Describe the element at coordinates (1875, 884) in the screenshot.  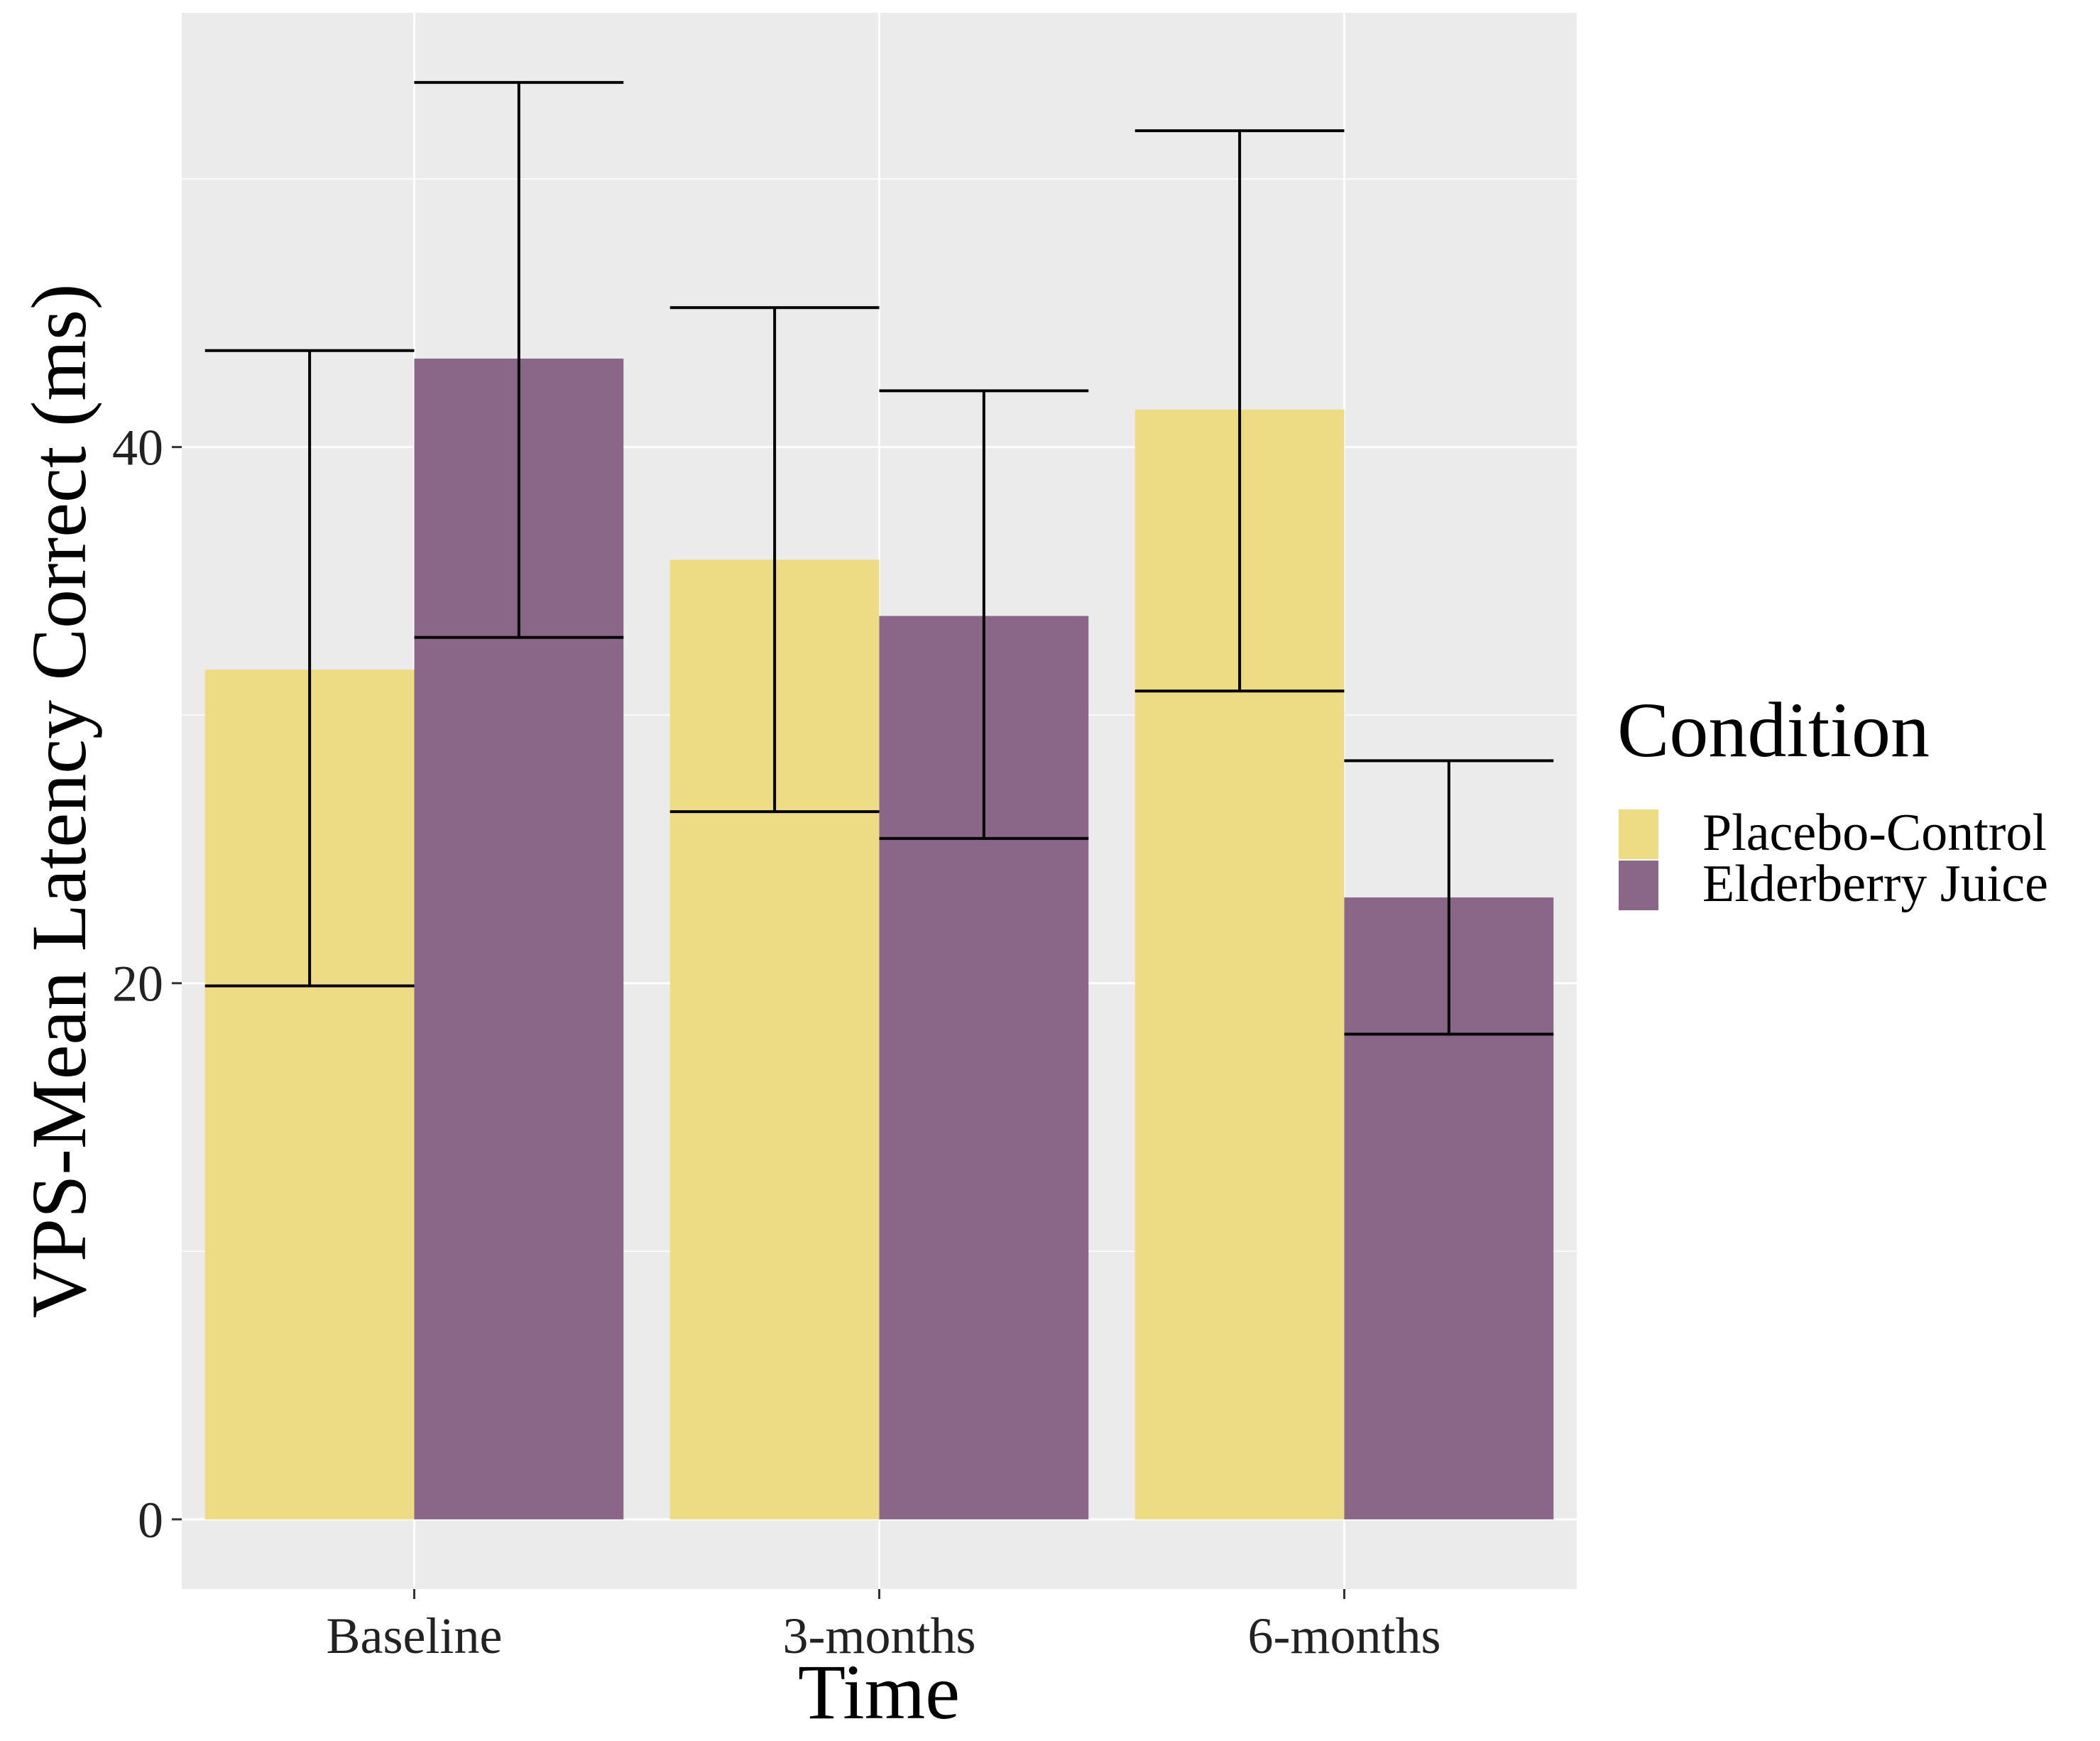
I see `legend-label: Elderberry Juice` at that location.